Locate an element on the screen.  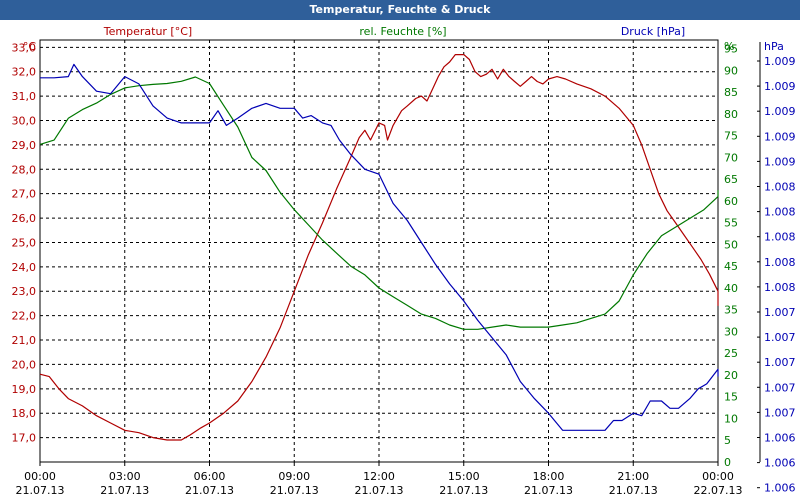
temperature-unit: °C is located at coordinates (30, 46).